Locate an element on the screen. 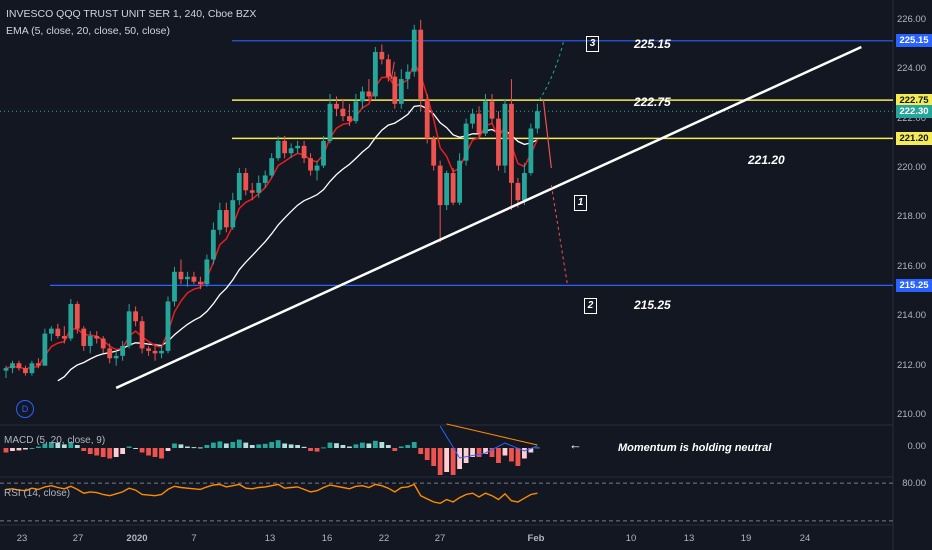 This screenshot has width=932, height=550. date-tick-label: 16 is located at coordinates (327, 538).